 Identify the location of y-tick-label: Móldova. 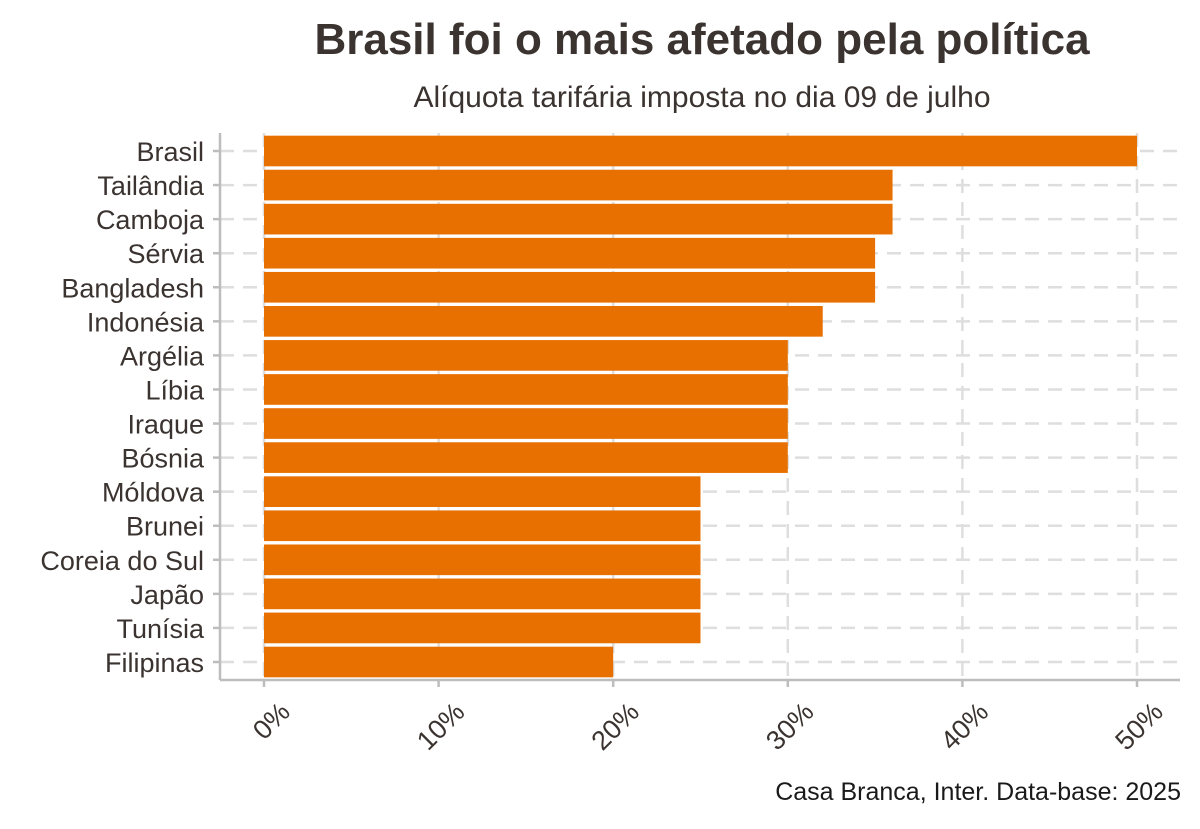
(153, 493).